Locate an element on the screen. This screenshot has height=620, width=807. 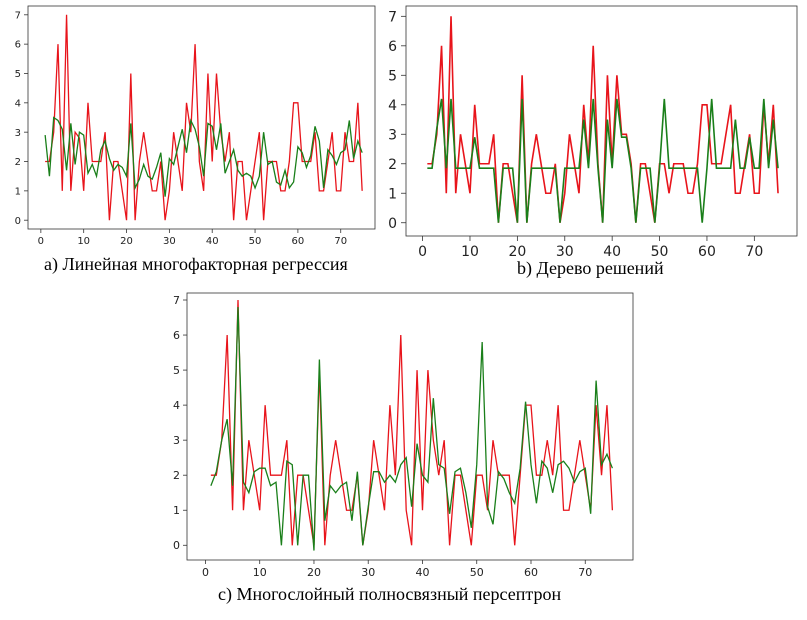
caption-c: c) Многослойный полносвязный персептрон is located at coordinates (390, 594).